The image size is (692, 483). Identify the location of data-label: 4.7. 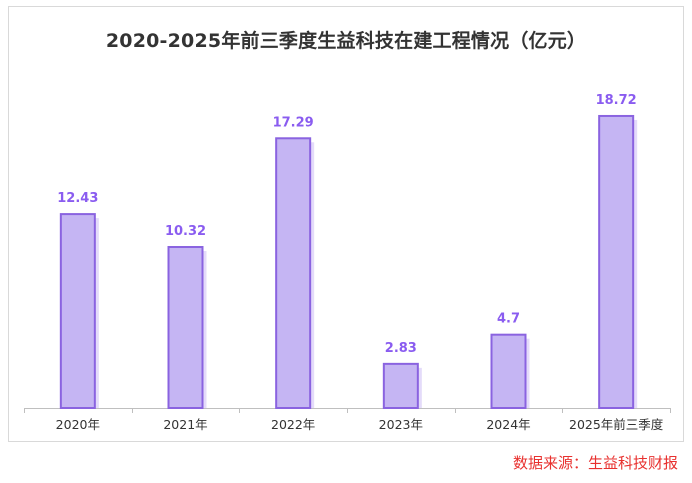
(508, 319).